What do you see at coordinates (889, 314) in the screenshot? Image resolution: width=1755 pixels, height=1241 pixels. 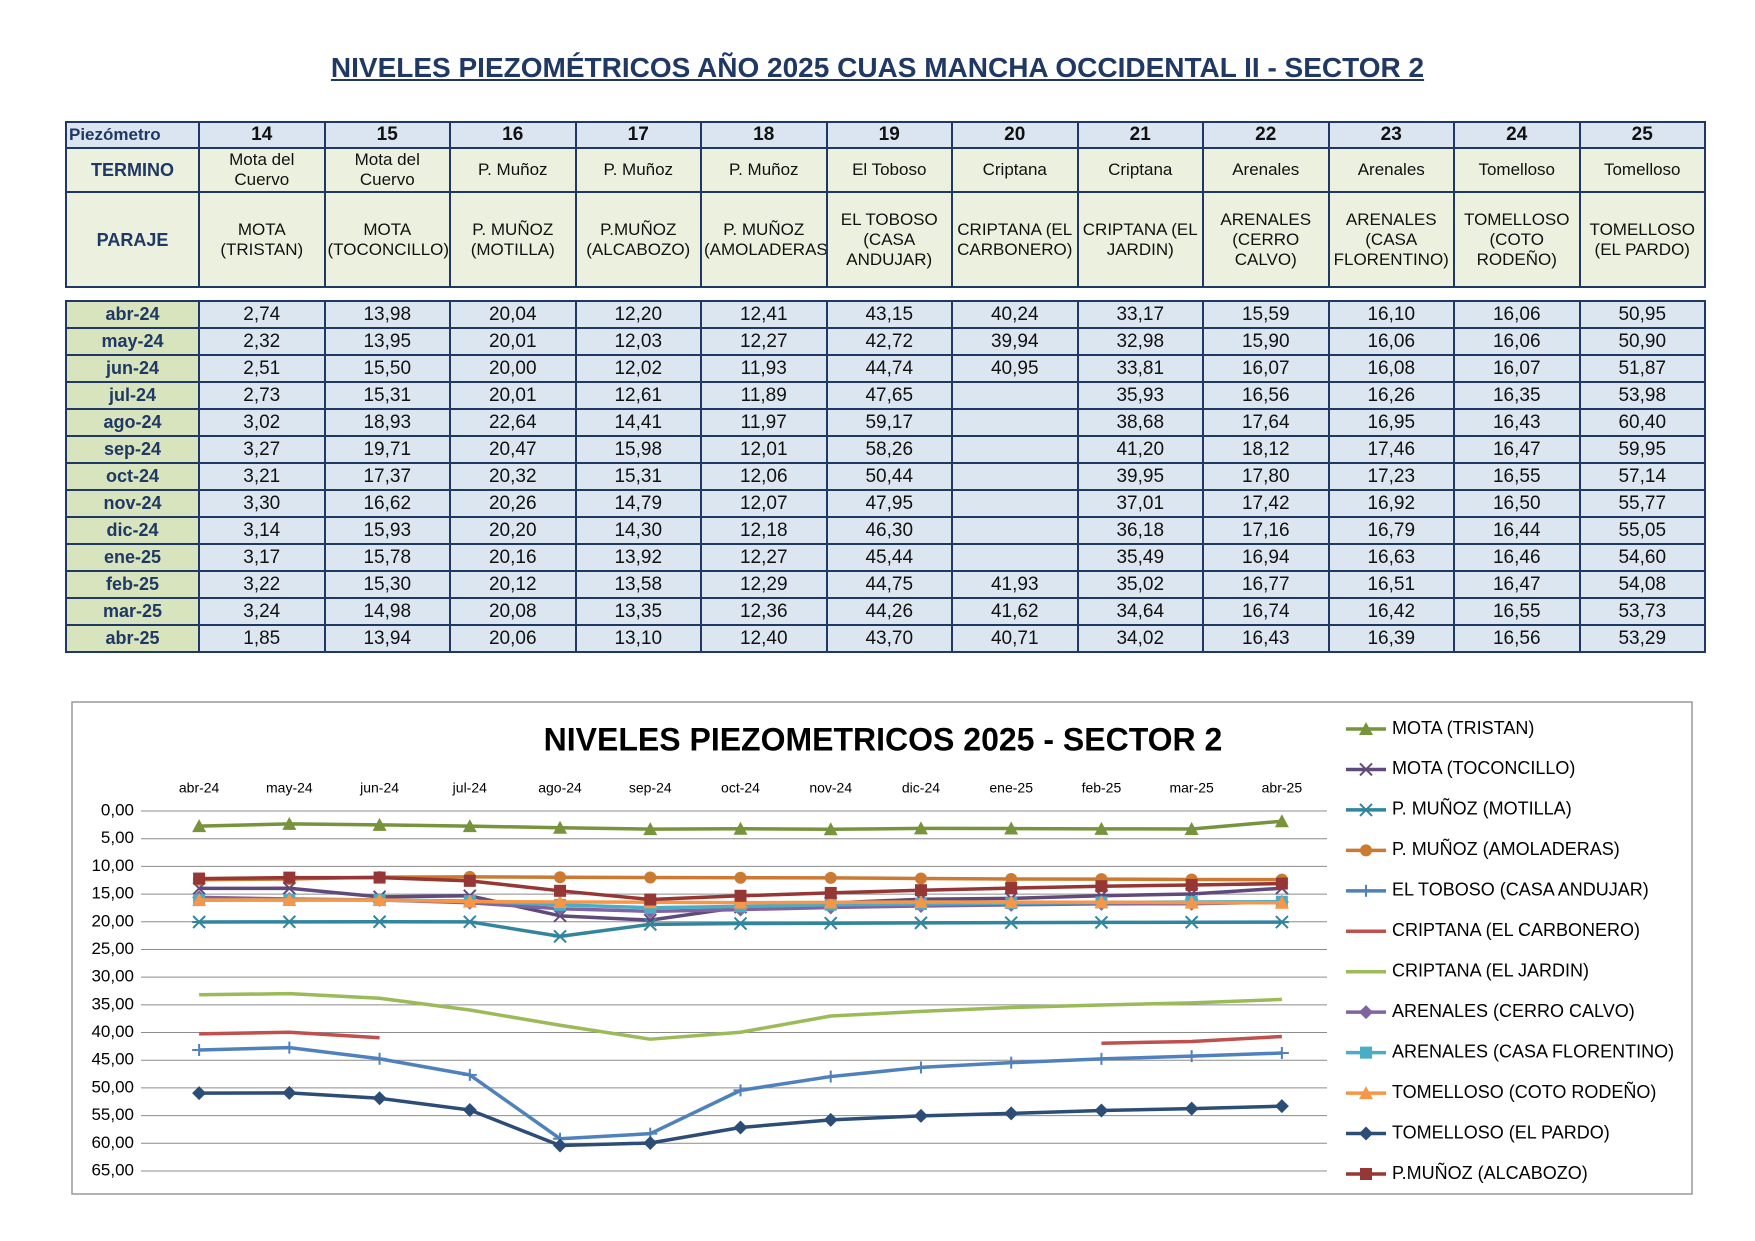 I see `value-cell: 43,15` at bounding box center [889, 314].